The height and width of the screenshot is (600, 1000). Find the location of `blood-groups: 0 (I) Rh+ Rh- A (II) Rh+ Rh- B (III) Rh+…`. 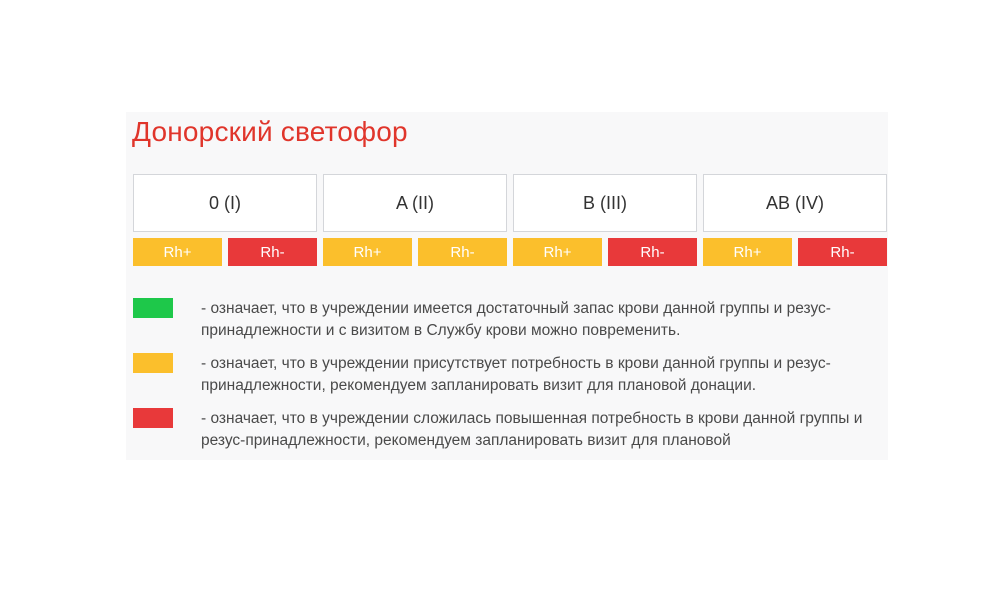

blood-groups: 0 (I) Rh+ Rh- A (II) Rh+ Rh- B (III) Rh+… is located at coordinates (510, 220).